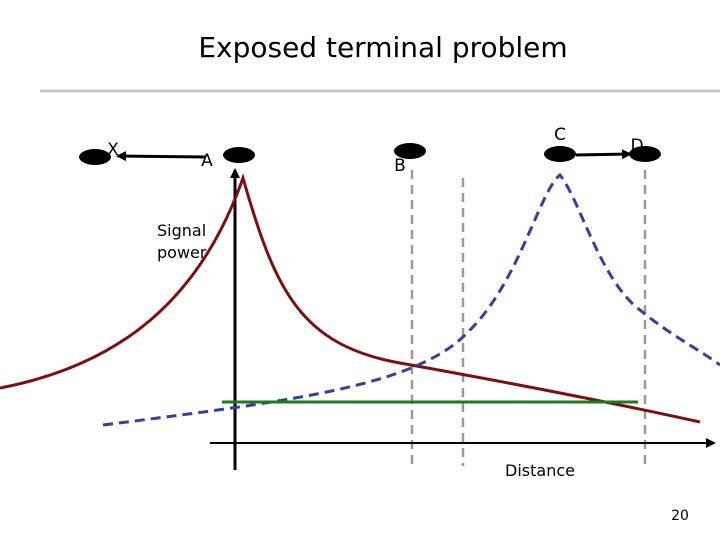 This screenshot has width=720, height=540. I want to click on page-number: 20, so click(680, 516).